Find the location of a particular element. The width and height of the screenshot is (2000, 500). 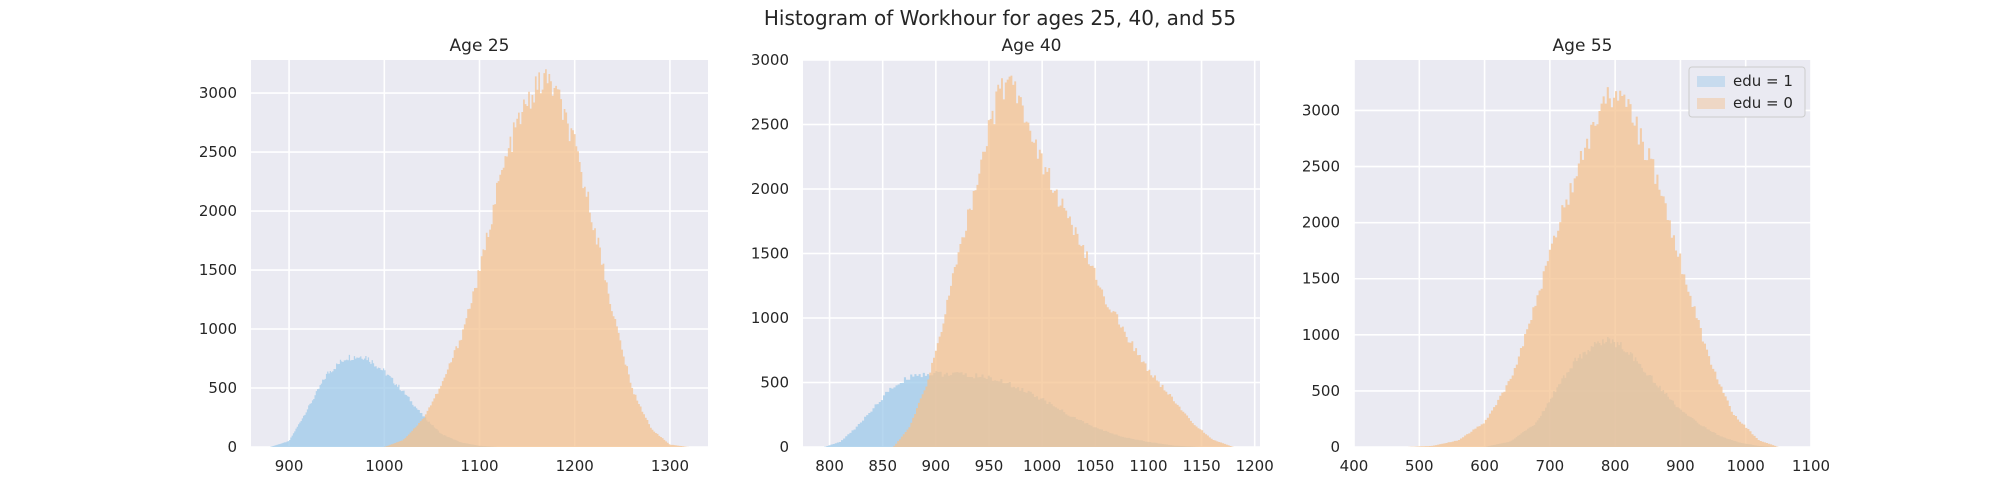

legend: edu = 1 edu = 0 is located at coordinates (1747, 92).